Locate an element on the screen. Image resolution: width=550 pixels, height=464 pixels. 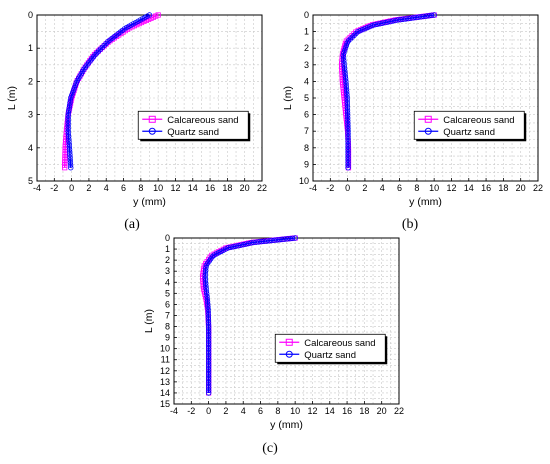
x-tick-label: 14 is located at coordinates (193, 188).